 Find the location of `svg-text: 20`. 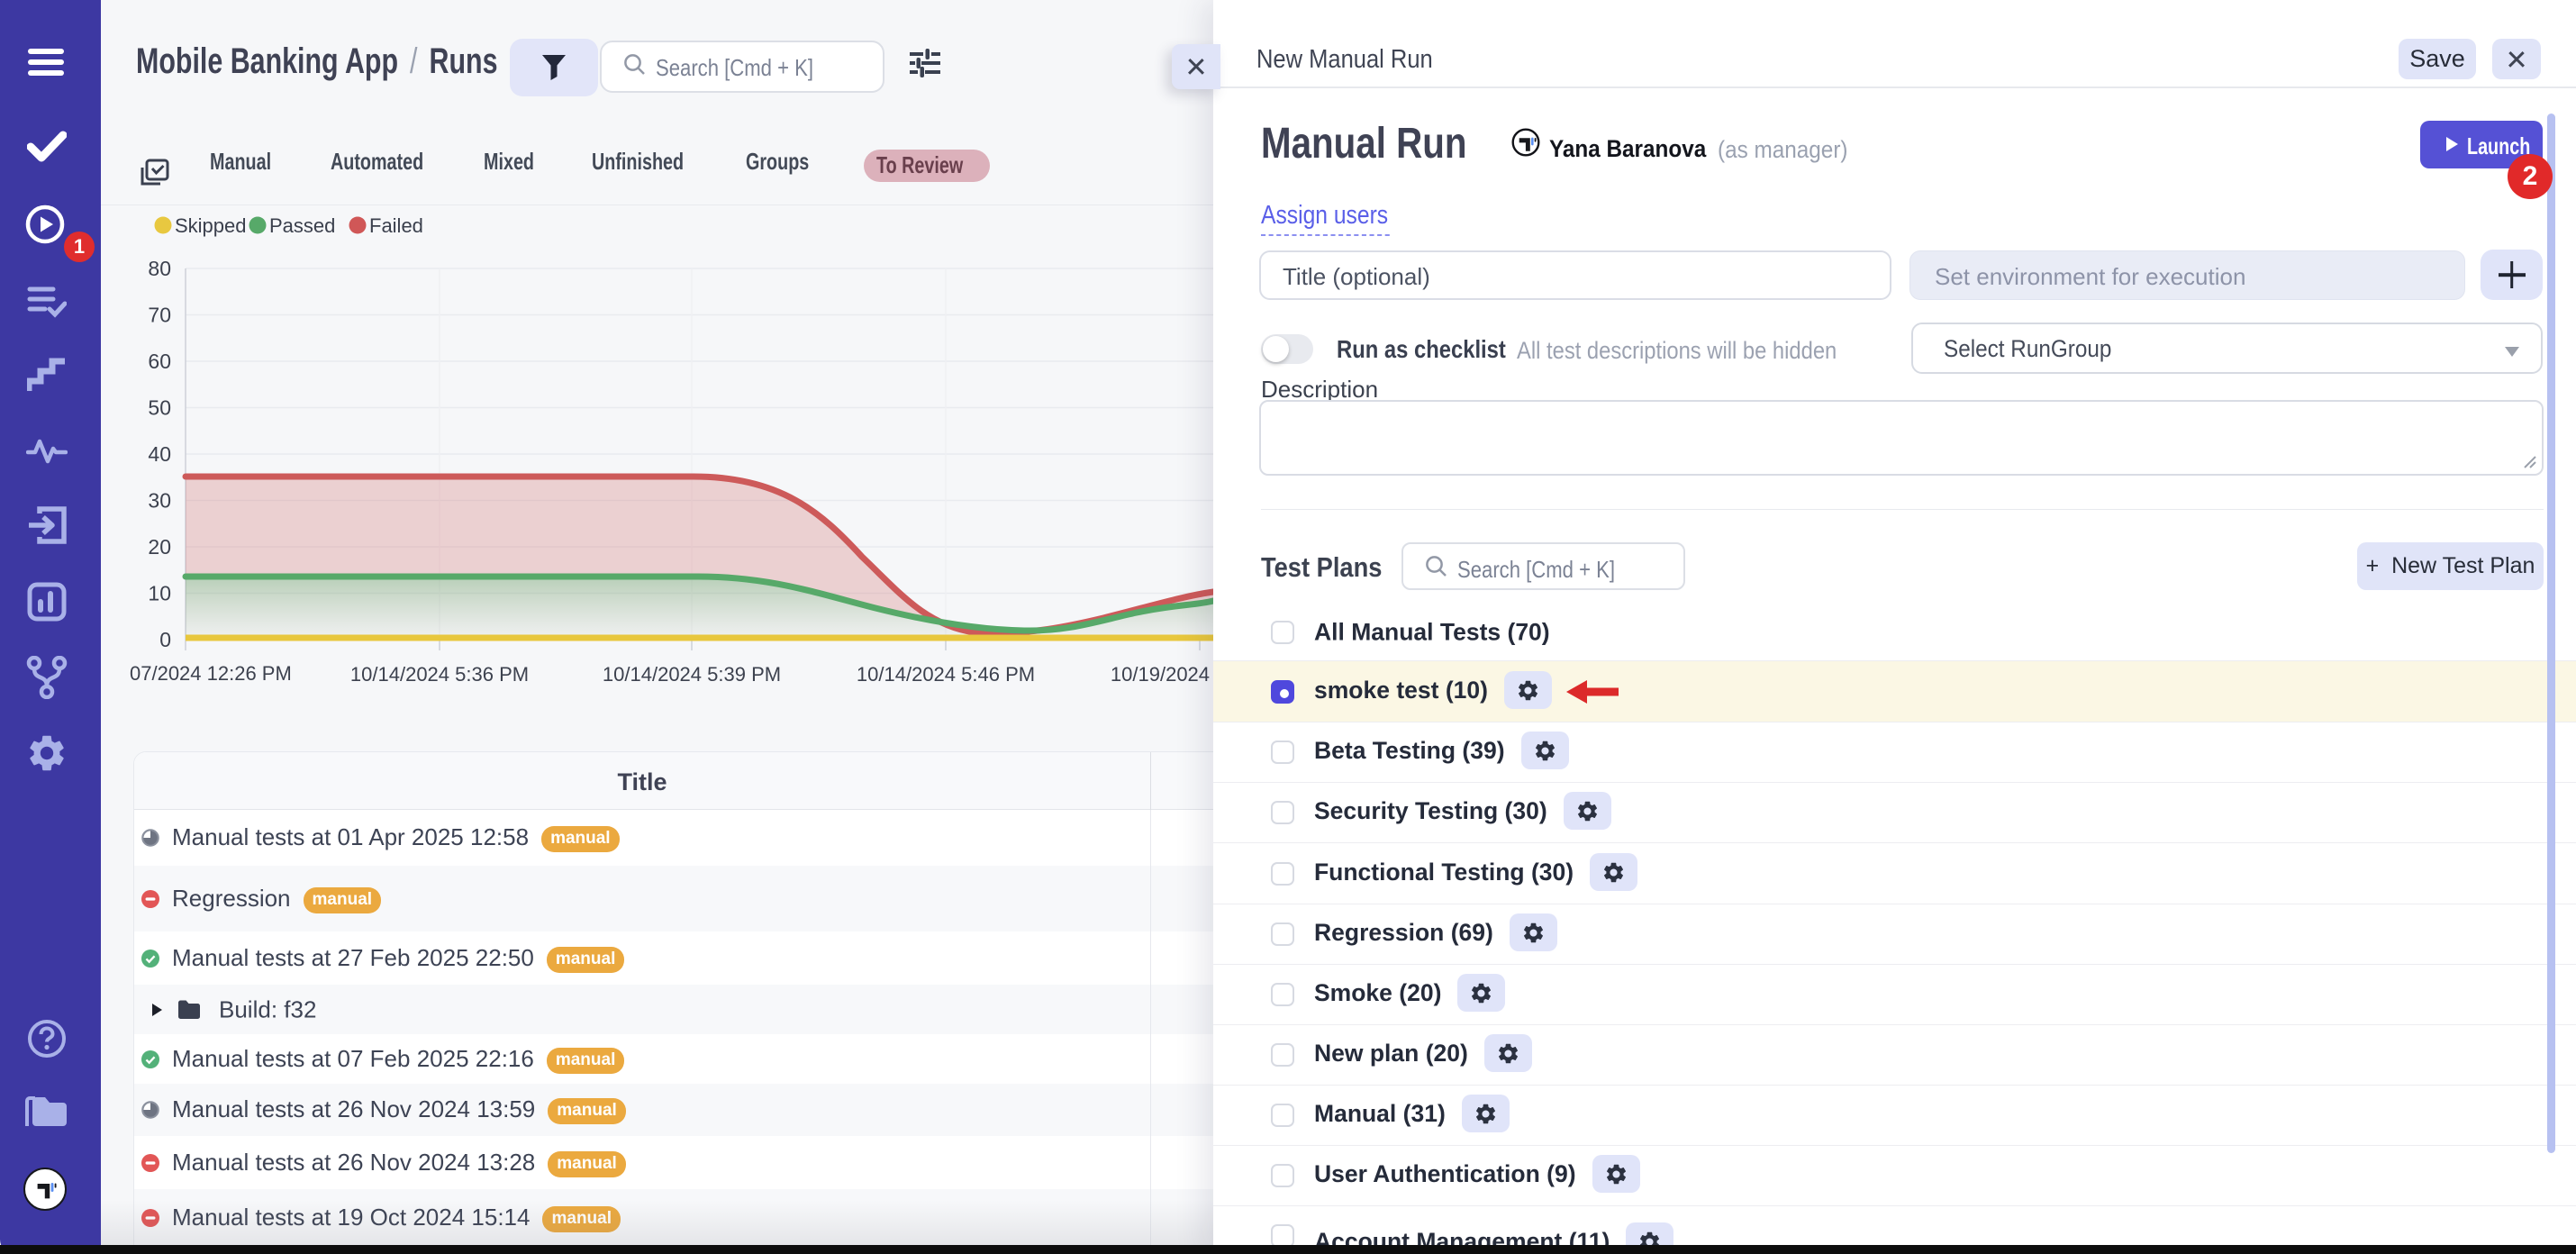

svg-text: 20 is located at coordinates (159, 547).